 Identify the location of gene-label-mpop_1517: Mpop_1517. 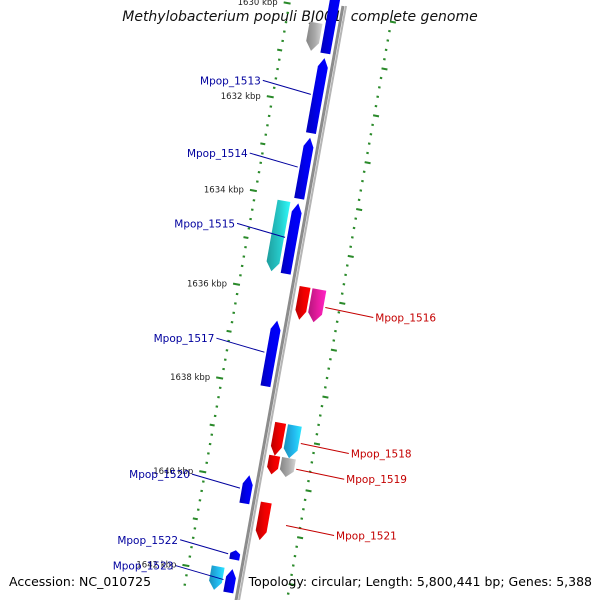
(184, 339).